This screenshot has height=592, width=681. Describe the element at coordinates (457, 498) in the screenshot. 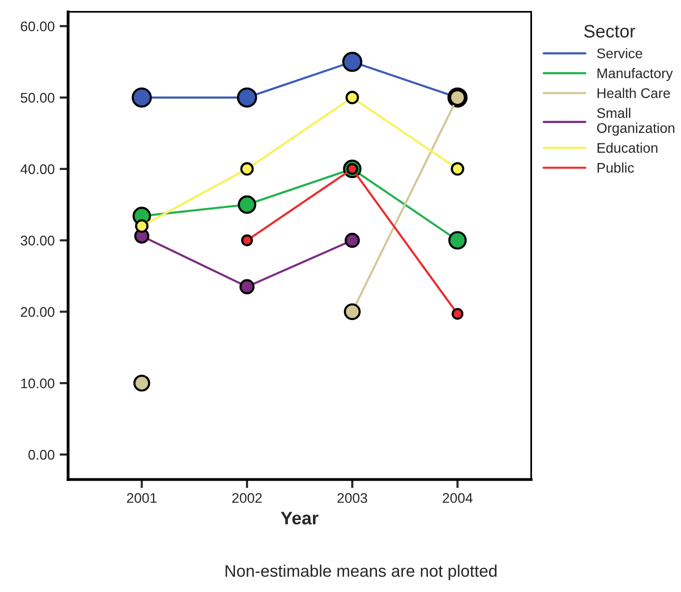

I see `x-tick-label: 2004` at that location.